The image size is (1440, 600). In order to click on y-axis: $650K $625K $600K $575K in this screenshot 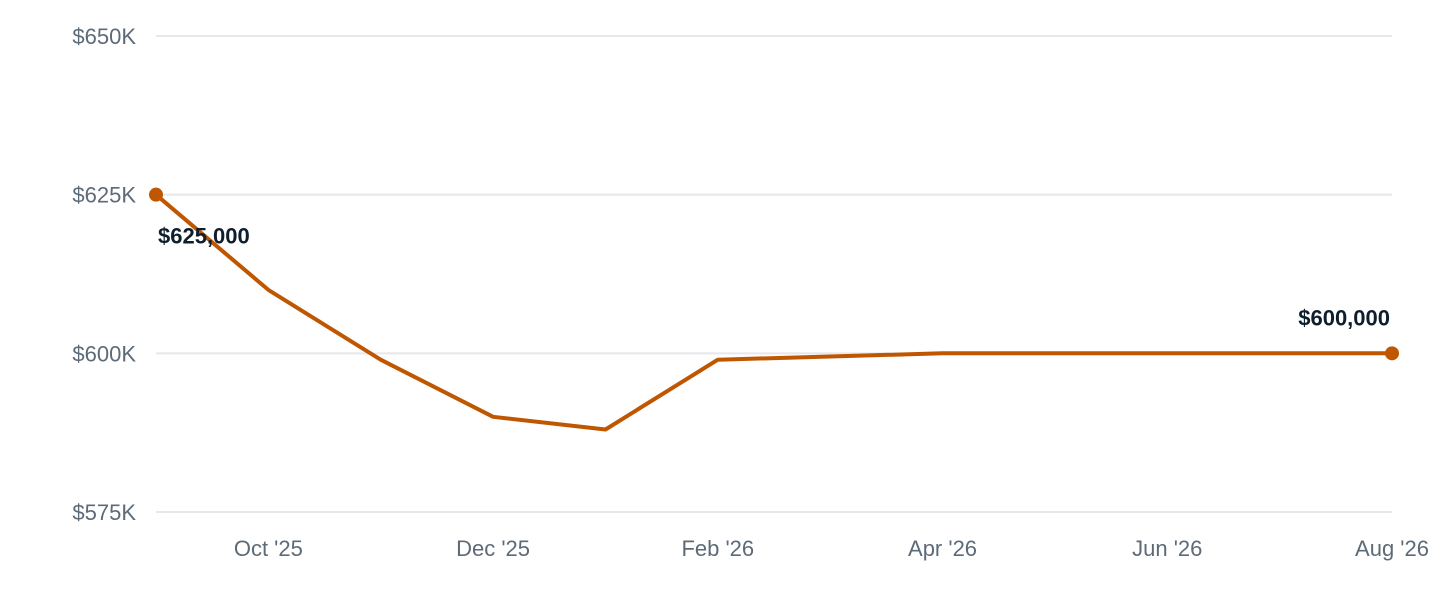, I will do `click(104, 274)`.